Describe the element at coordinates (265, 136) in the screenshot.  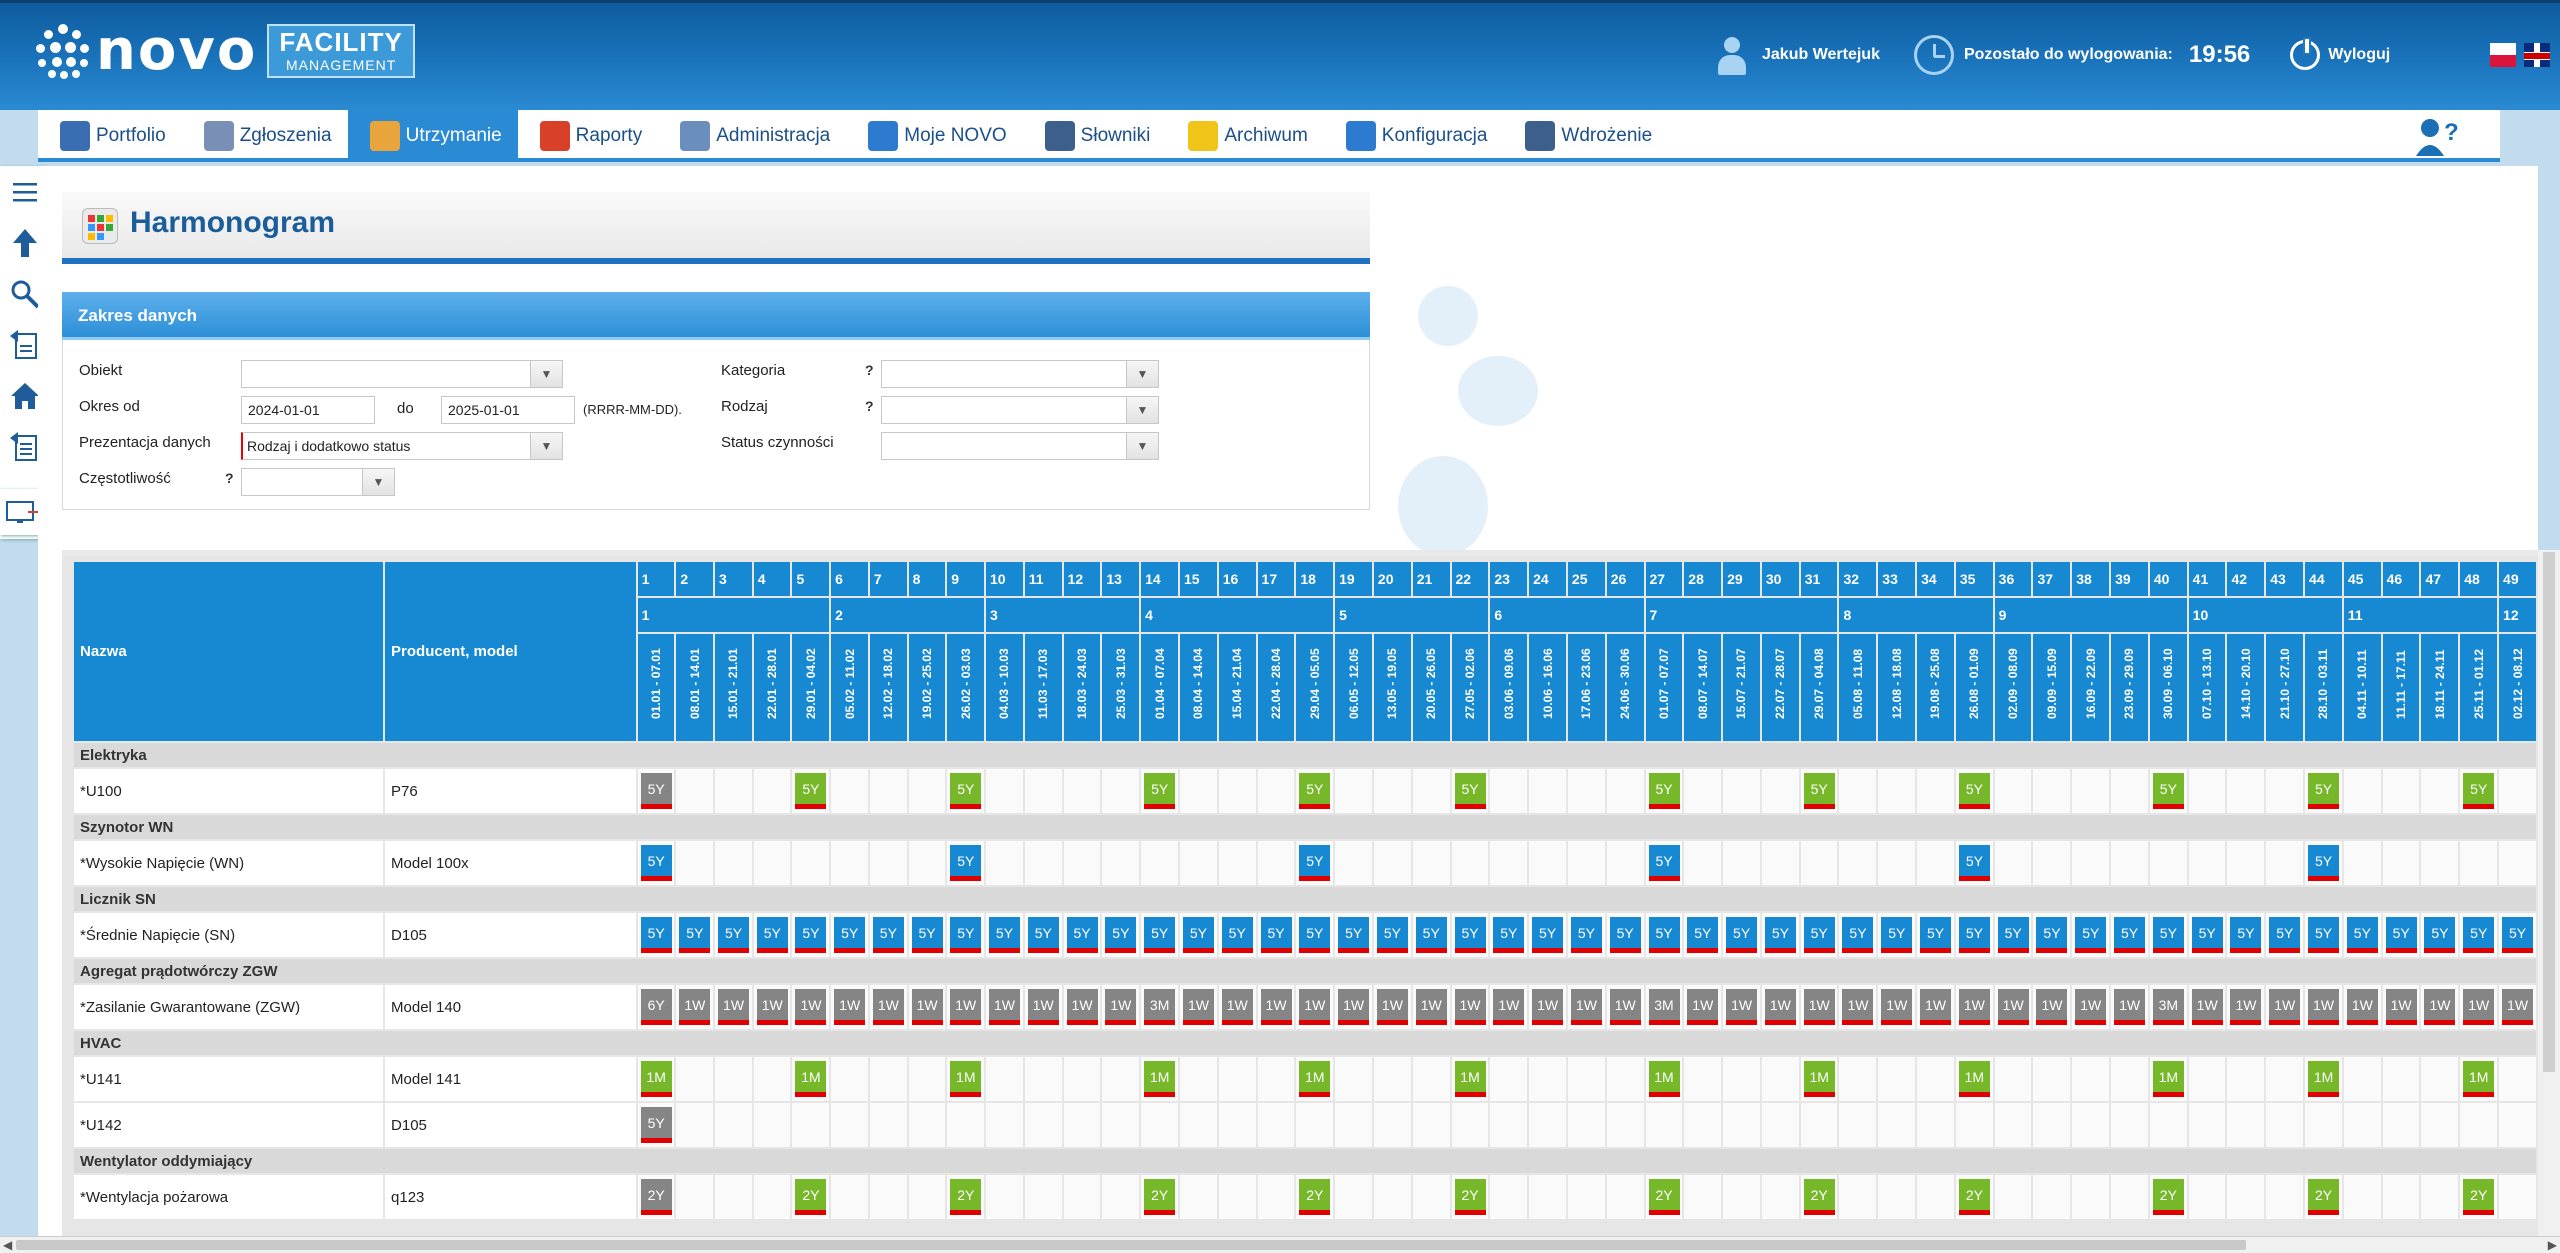
I see `nav-item-1: Zgłoszenia` at that location.